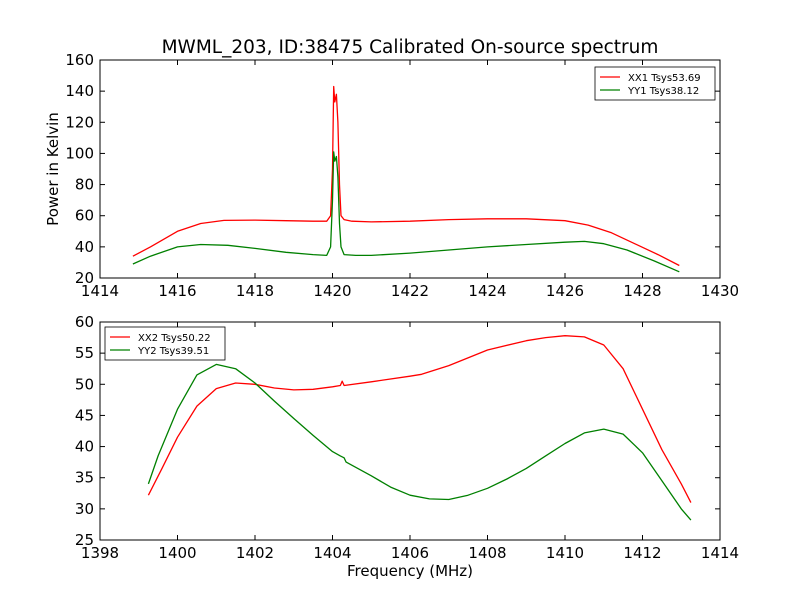 The image size is (800, 600). What do you see at coordinates (410, 291) in the screenshot?
I see `top-chart-x-tick-label: 1422` at bounding box center [410, 291].